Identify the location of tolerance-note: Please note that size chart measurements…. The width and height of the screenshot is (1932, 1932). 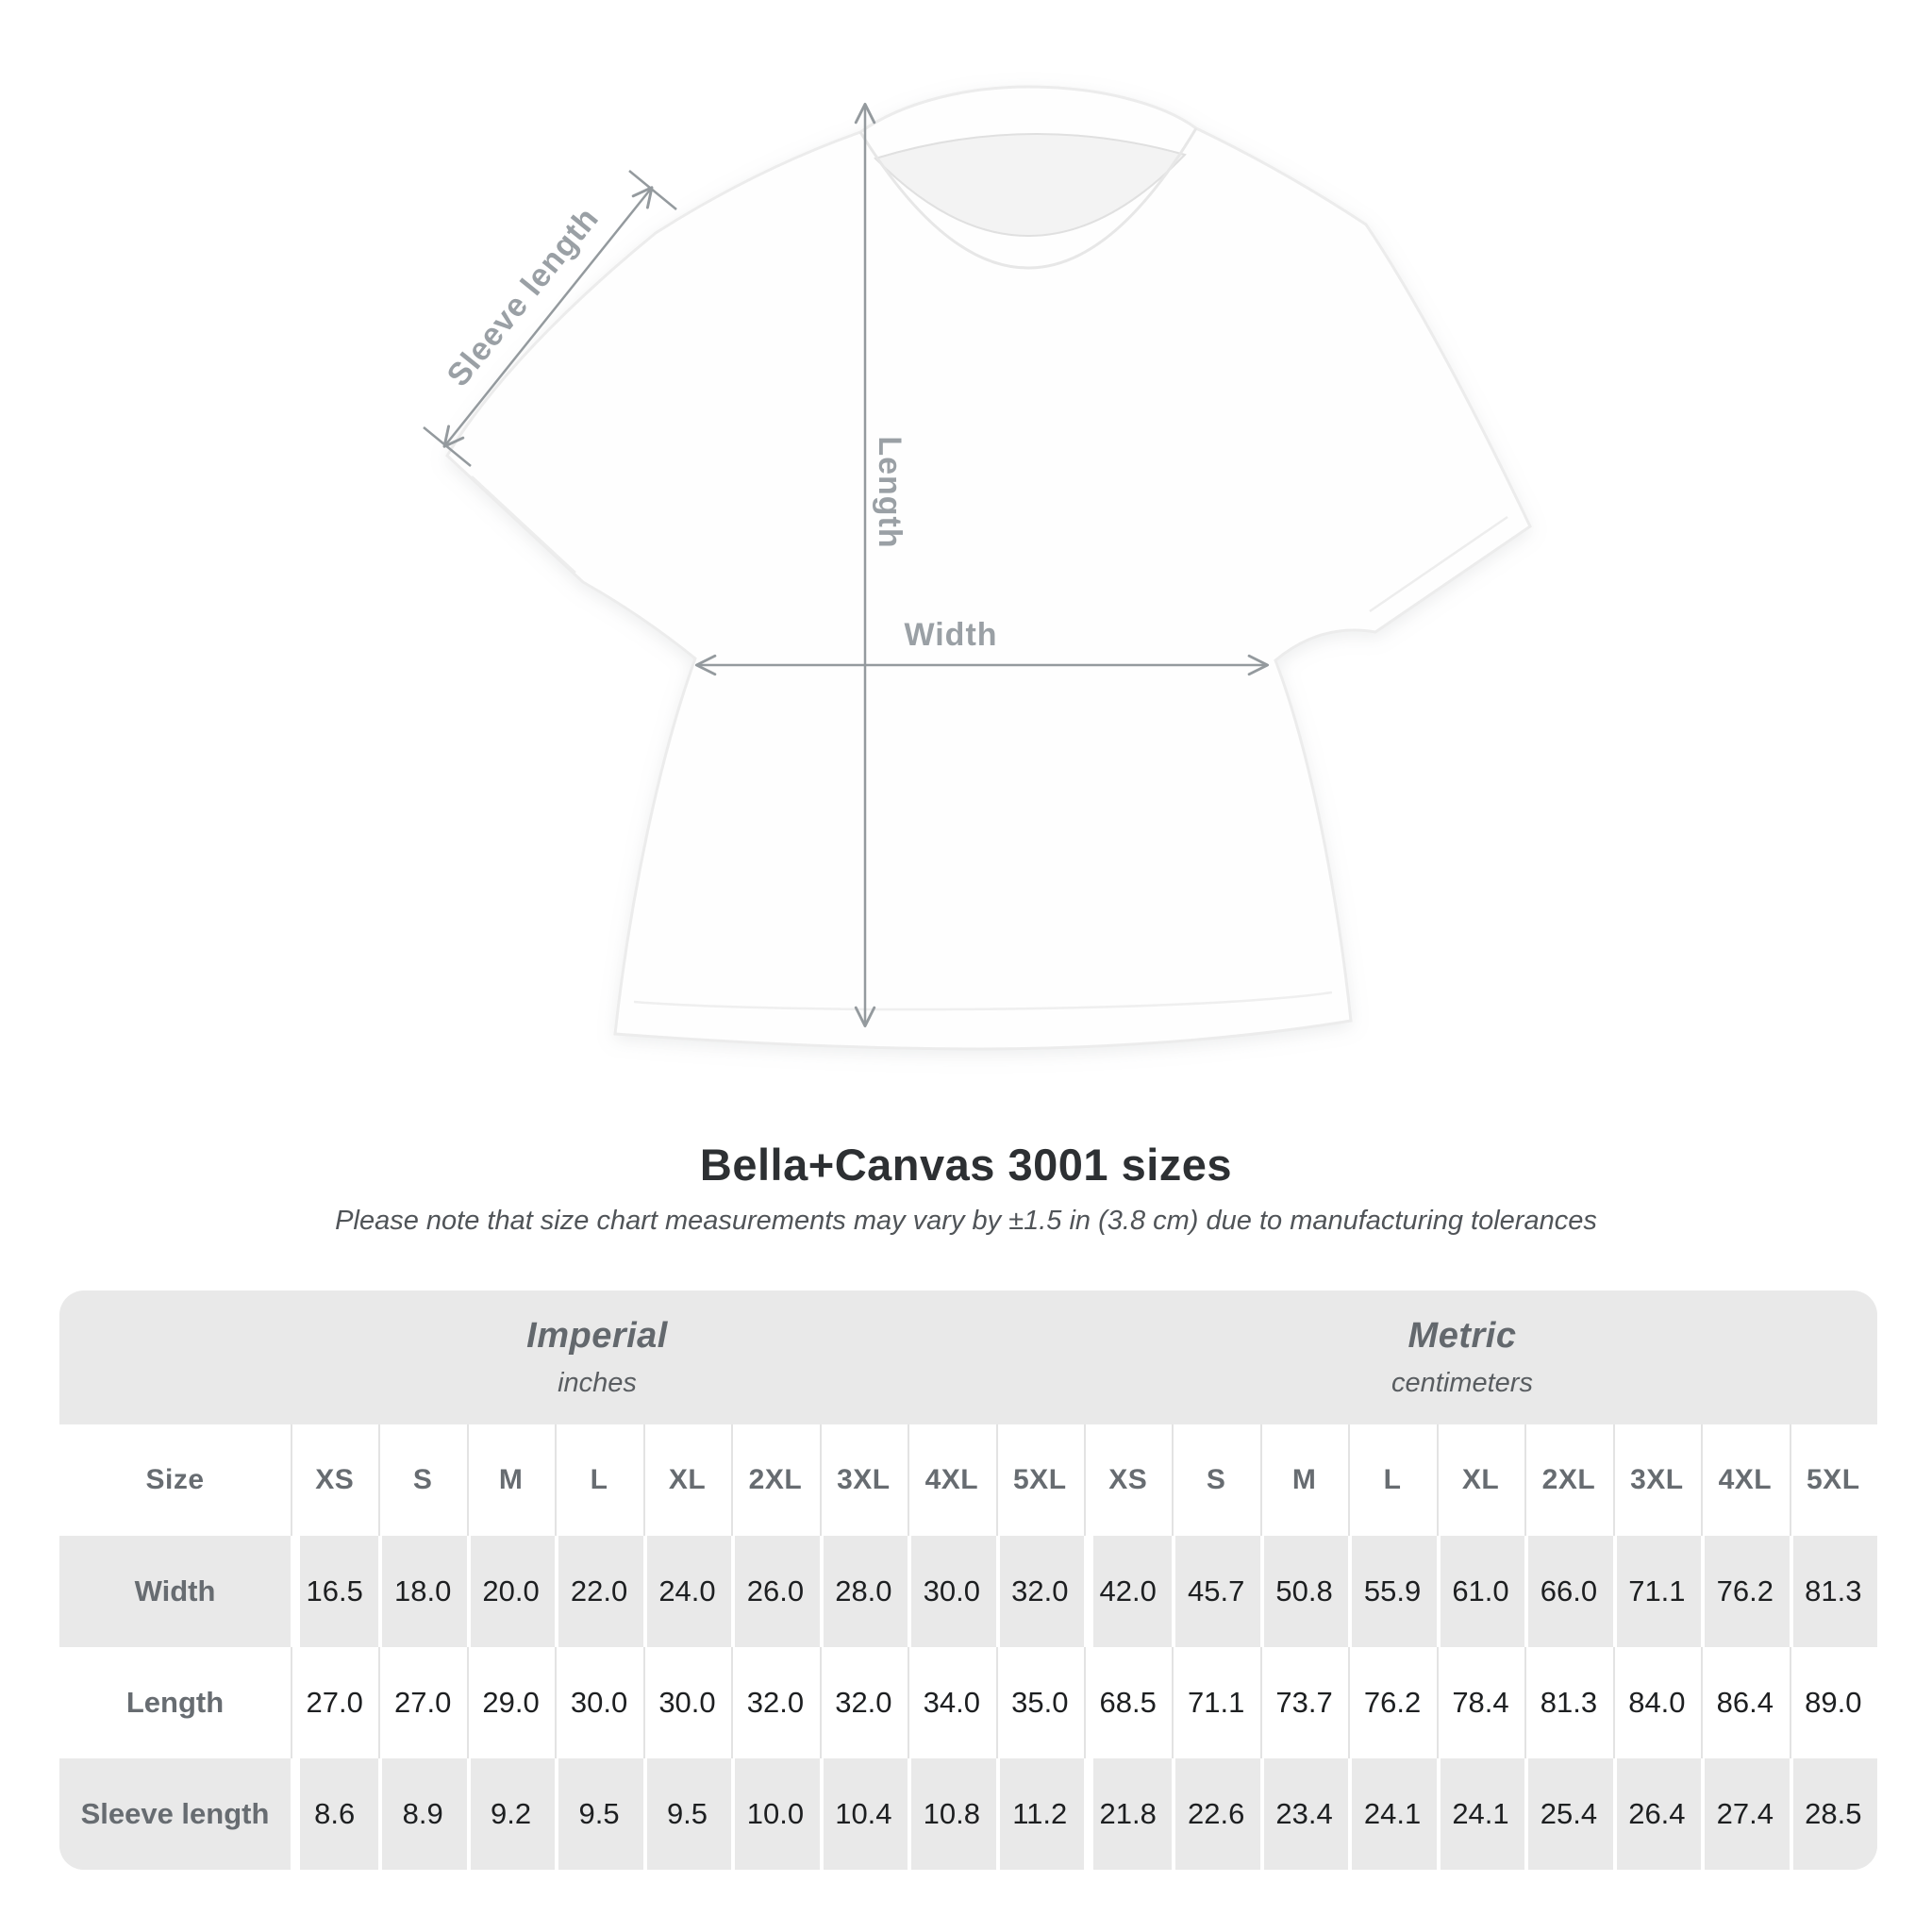
(966, 1221).